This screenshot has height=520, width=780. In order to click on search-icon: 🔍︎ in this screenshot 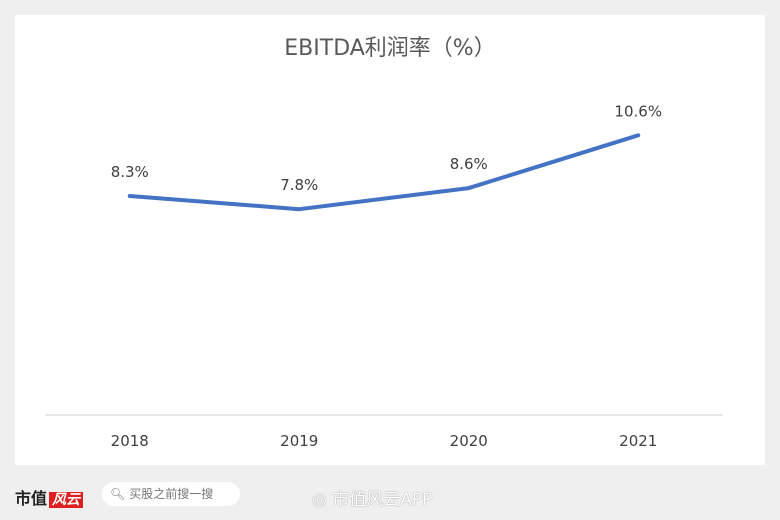, I will do `click(118, 494)`.